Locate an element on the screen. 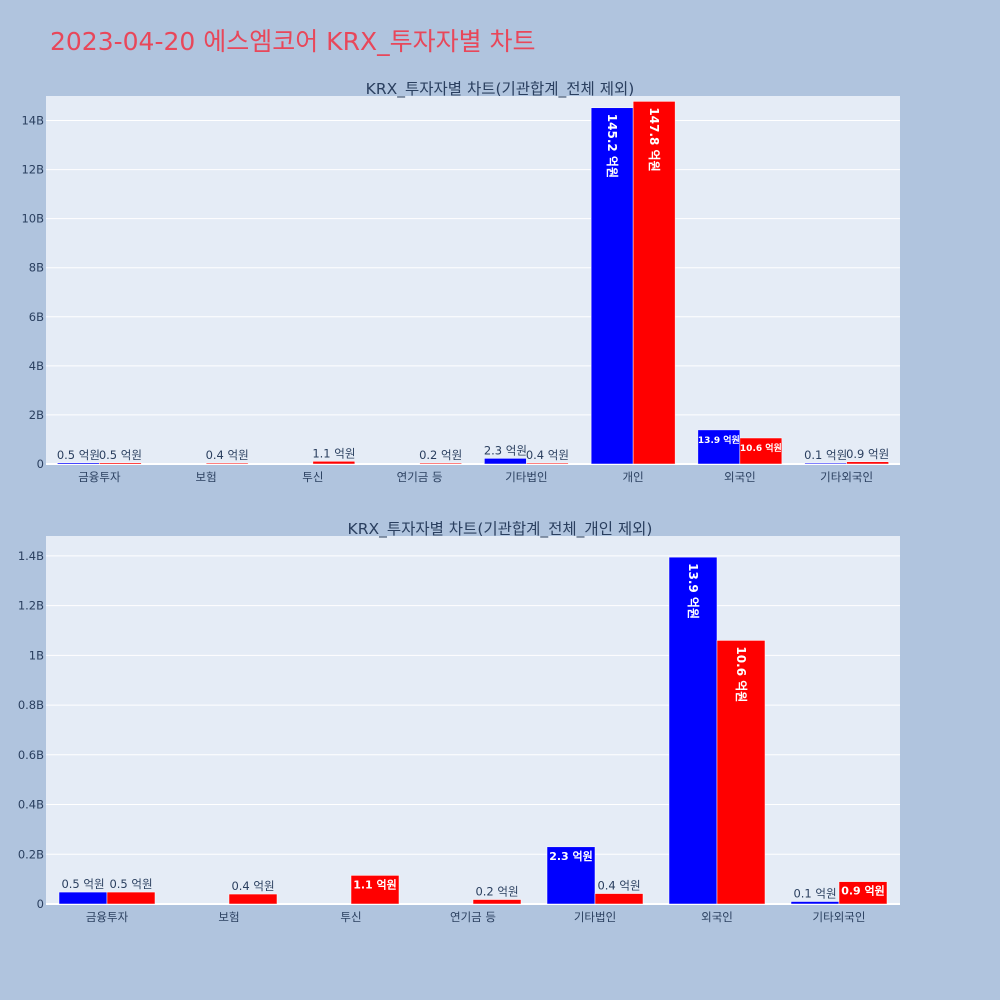 The image size is (1000, 1000). y-tick-label: 6B is located at coordinates (36, 317).